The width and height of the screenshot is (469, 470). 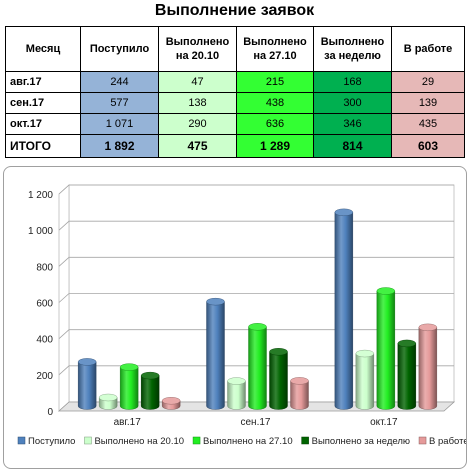 I want to click on y-tick-label: 1 200, so click(x=40, y=195).